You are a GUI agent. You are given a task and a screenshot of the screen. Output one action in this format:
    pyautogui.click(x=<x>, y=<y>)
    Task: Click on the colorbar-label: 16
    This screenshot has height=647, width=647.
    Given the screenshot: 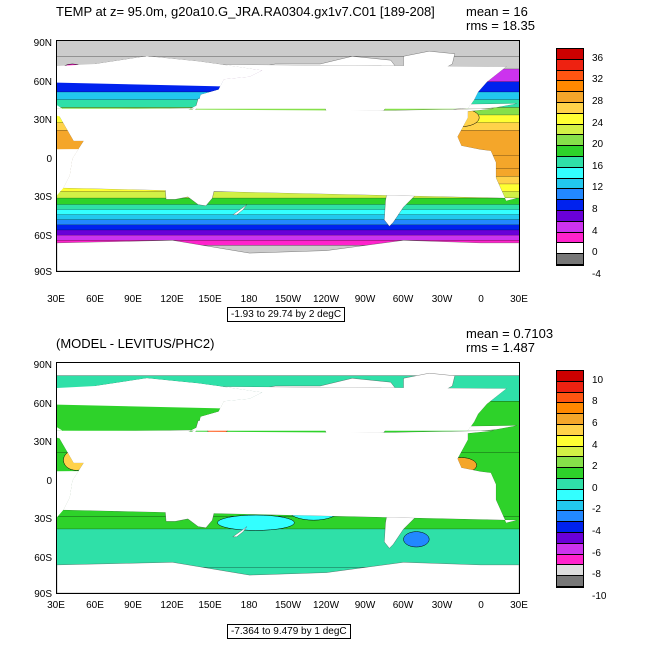 What is the action you would take?
    pyautogui.click(x=598, y=166)
    